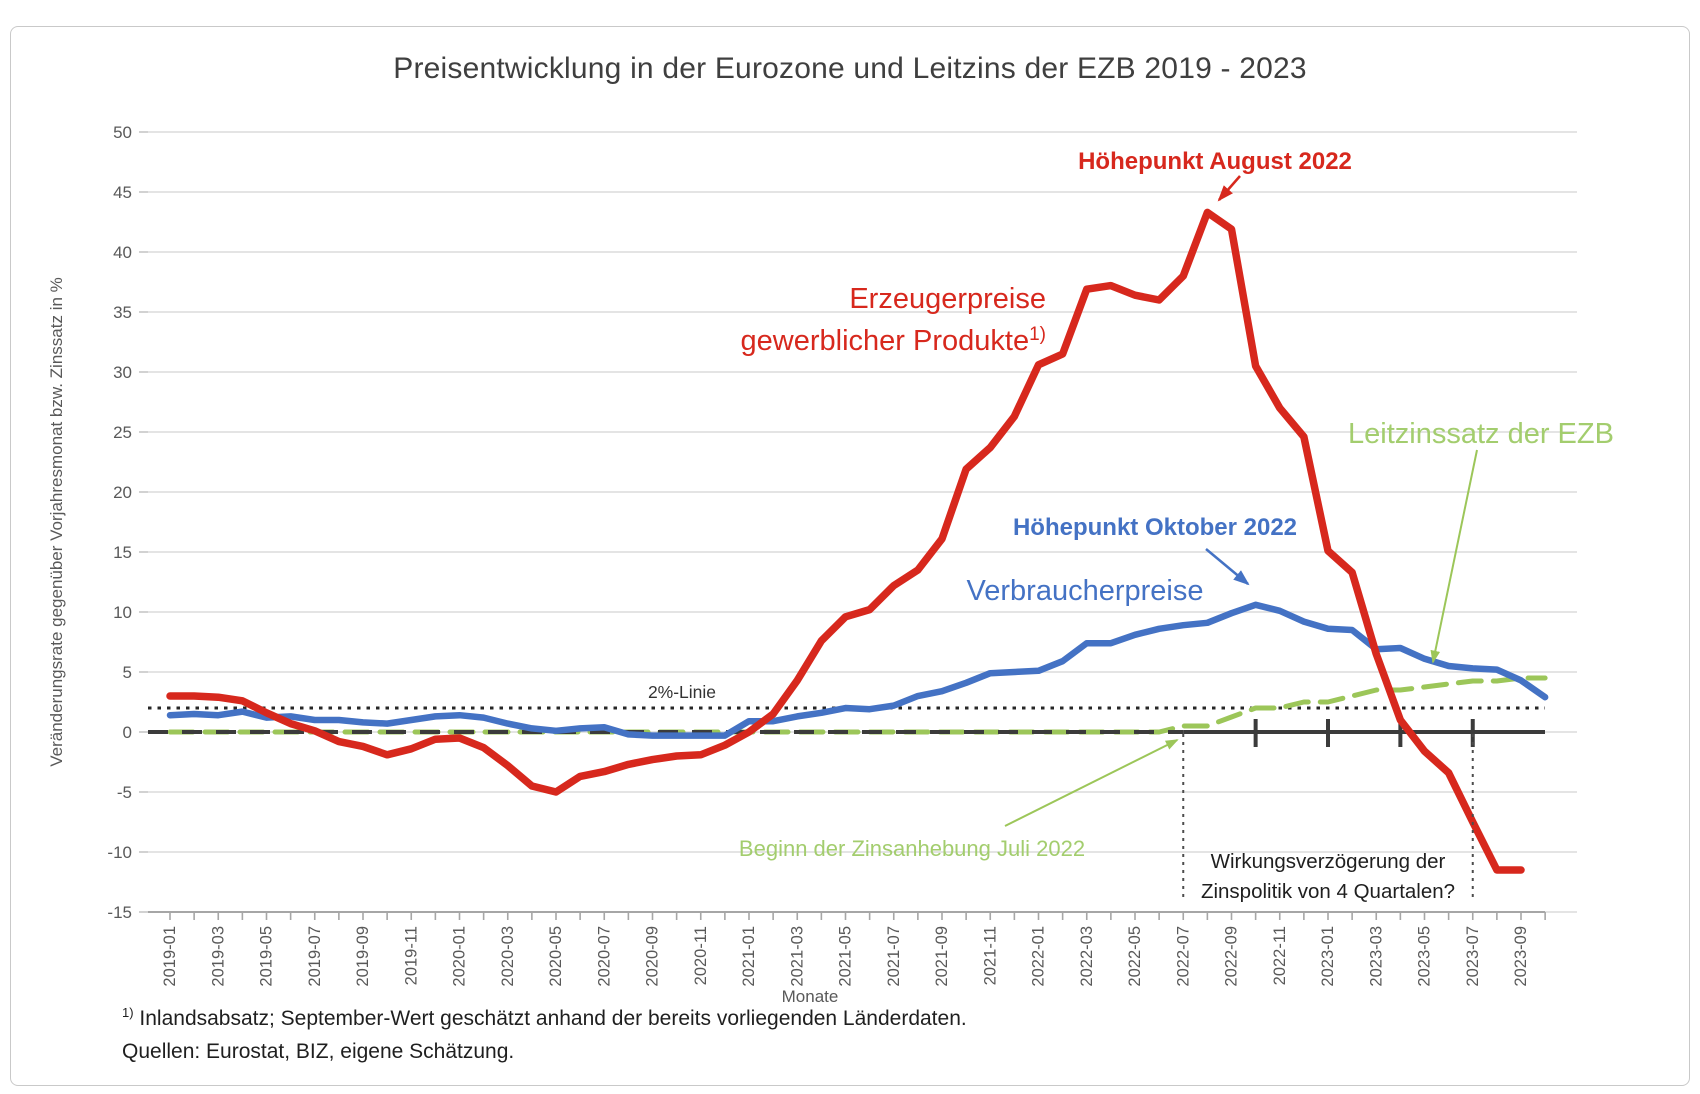 This screenshot has height=1094, width=1700. I want to click on rate-start-label: Beginn der Zinsanhebung Juli 2022, so click(912, 848).